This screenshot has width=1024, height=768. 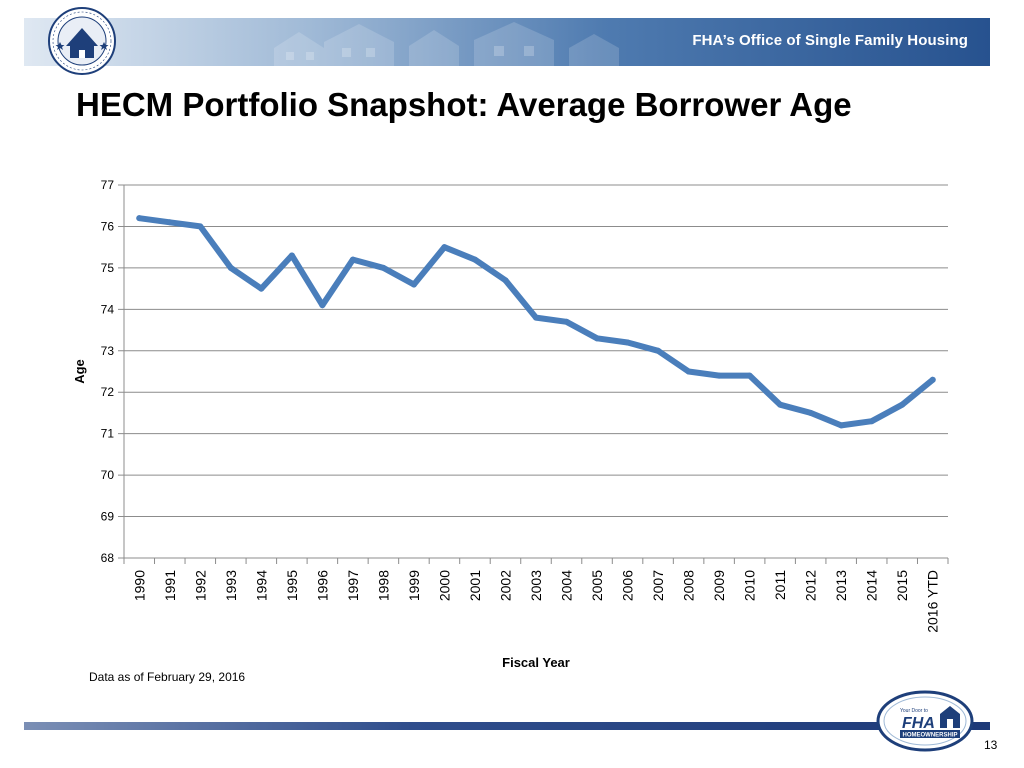 I want to click on houses-silhouette, so click(x=446, y=44).